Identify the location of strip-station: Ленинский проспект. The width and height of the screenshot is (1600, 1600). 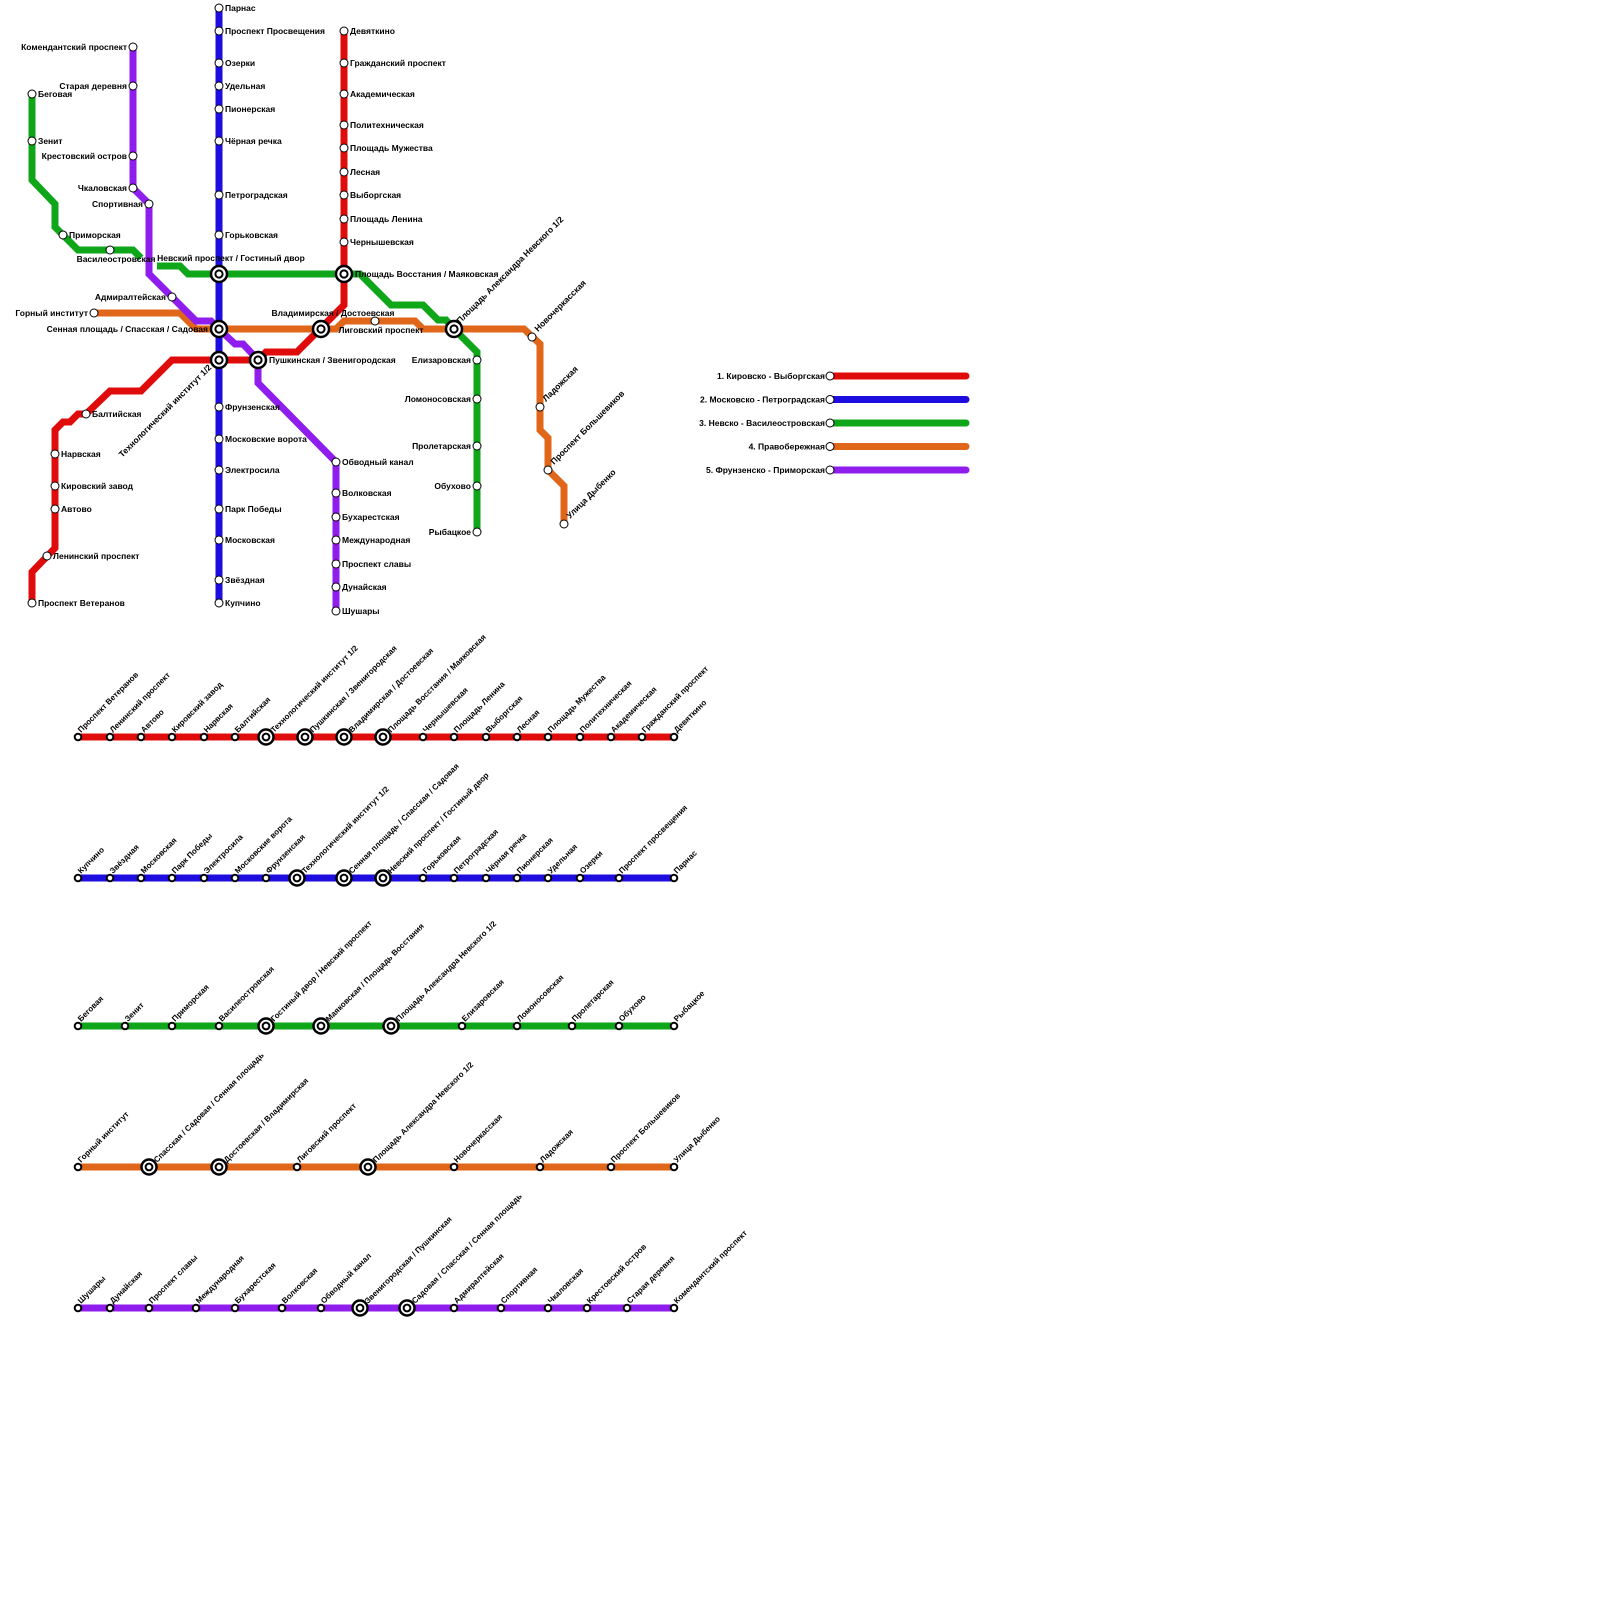
(138, 706).